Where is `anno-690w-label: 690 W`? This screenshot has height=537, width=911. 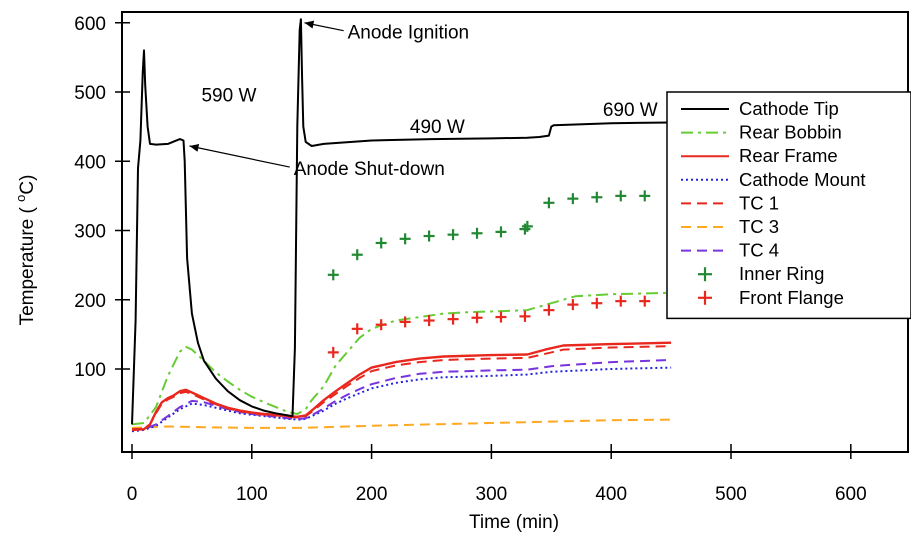 anno-690w-label: 690 W is located at coordinates (630, 110).